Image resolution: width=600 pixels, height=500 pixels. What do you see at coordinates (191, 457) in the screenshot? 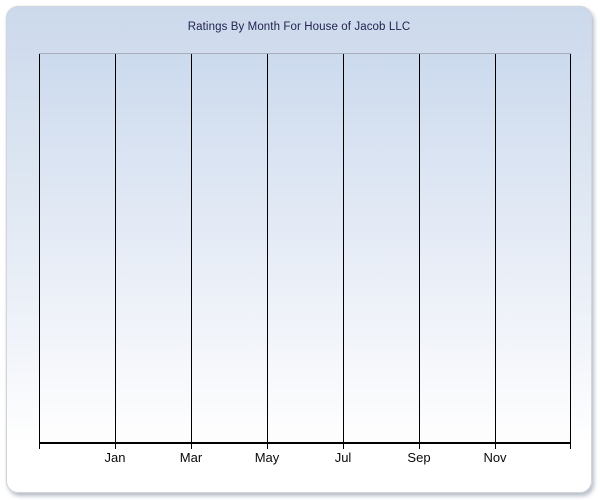
I see `x-tick-label: Mar` at bounding box center [191, 457].